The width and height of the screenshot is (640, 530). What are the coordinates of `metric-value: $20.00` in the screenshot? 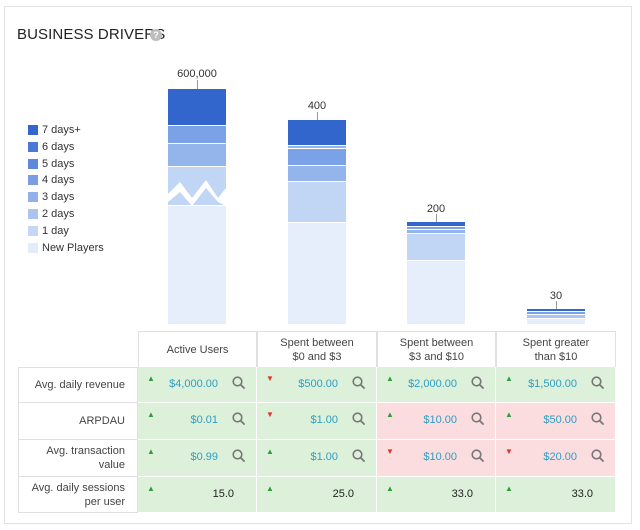 It's located at (560, 457).